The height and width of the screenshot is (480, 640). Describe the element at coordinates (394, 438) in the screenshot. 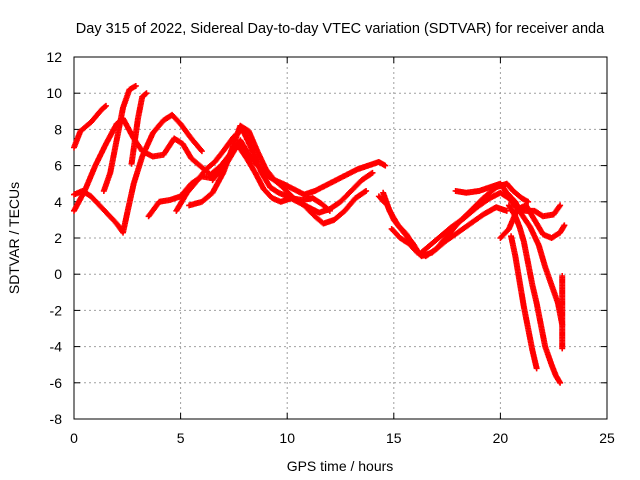

I see `x-tick-label: 15` at that location.